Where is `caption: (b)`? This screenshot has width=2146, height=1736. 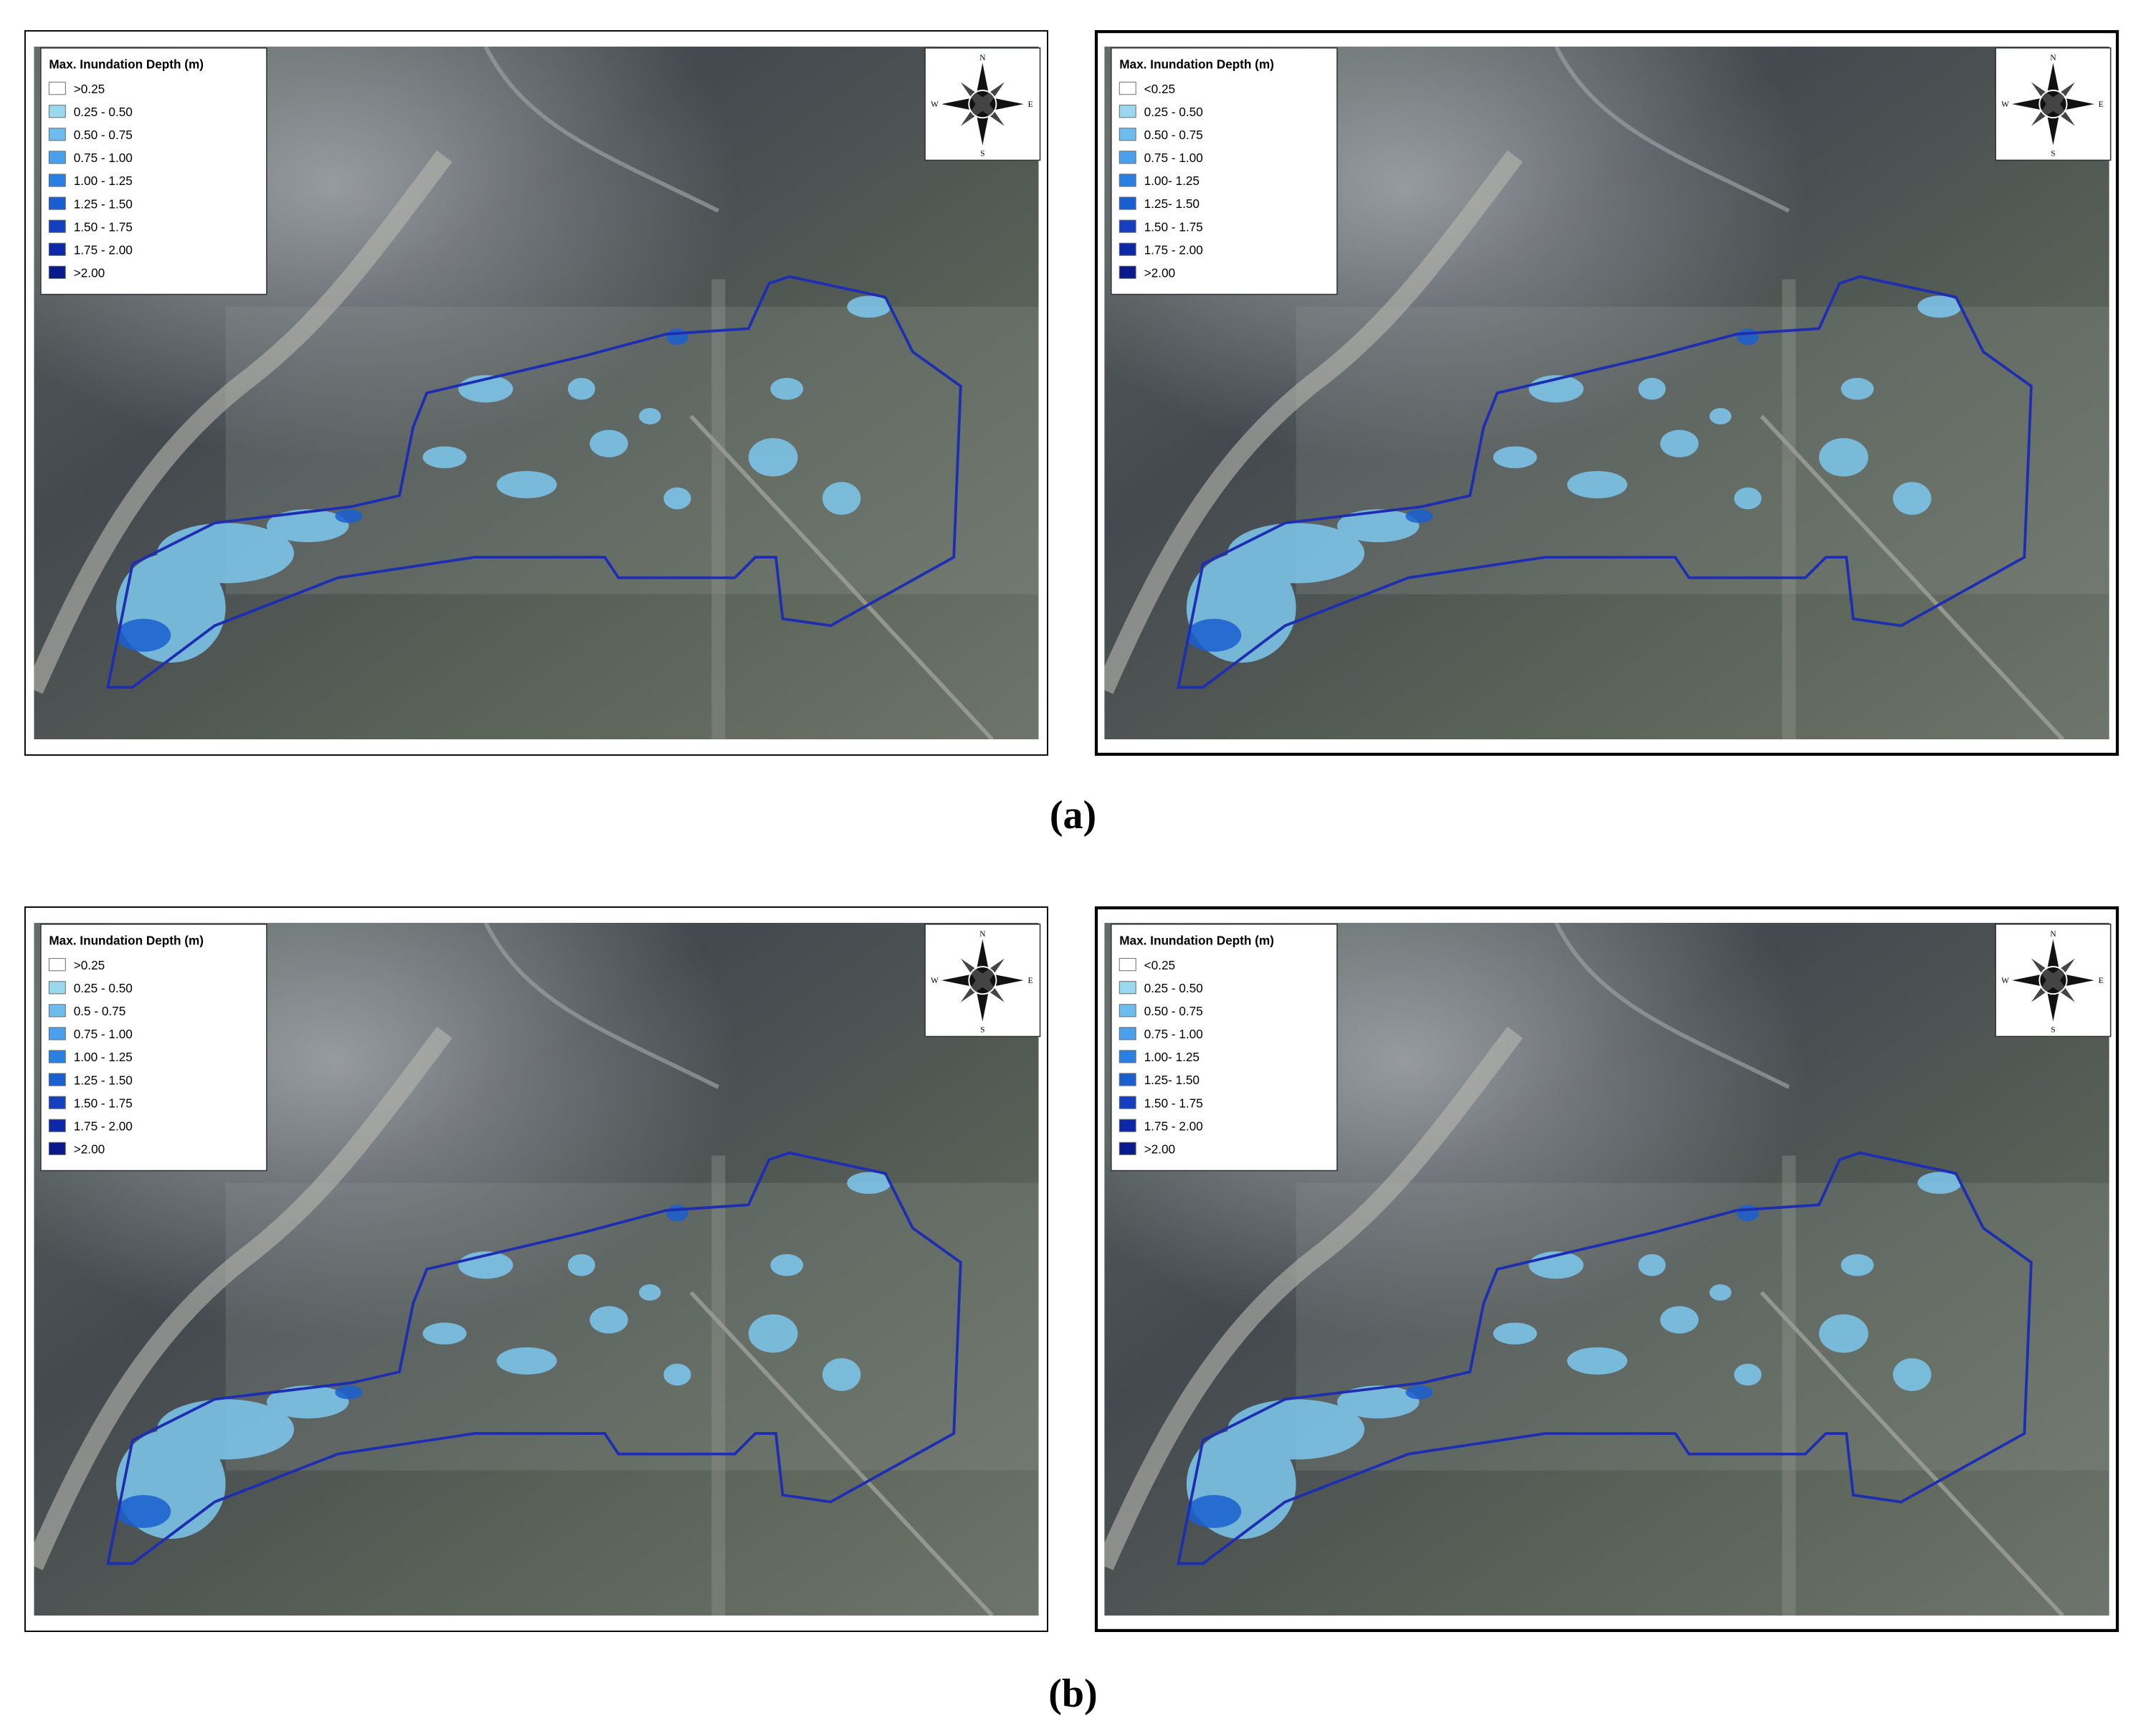 caption: (b) is located at coordinates (1073, 1694).